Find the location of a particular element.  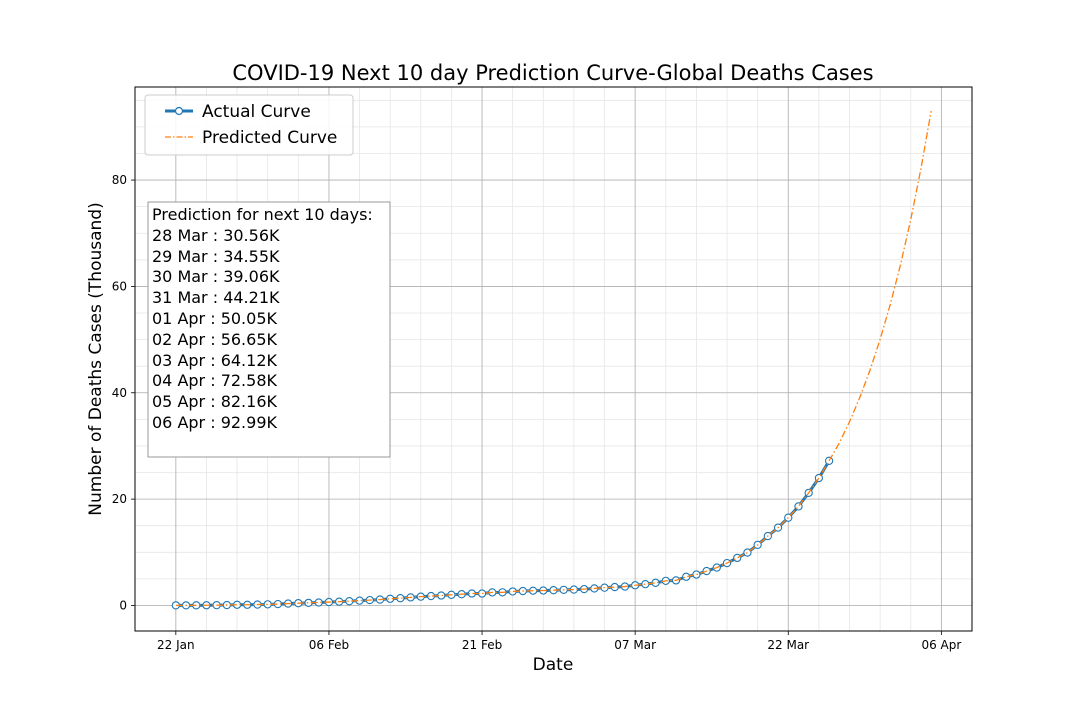

prediction-line: 28 Mar : 30.56K is located at coordinates (216, 235).